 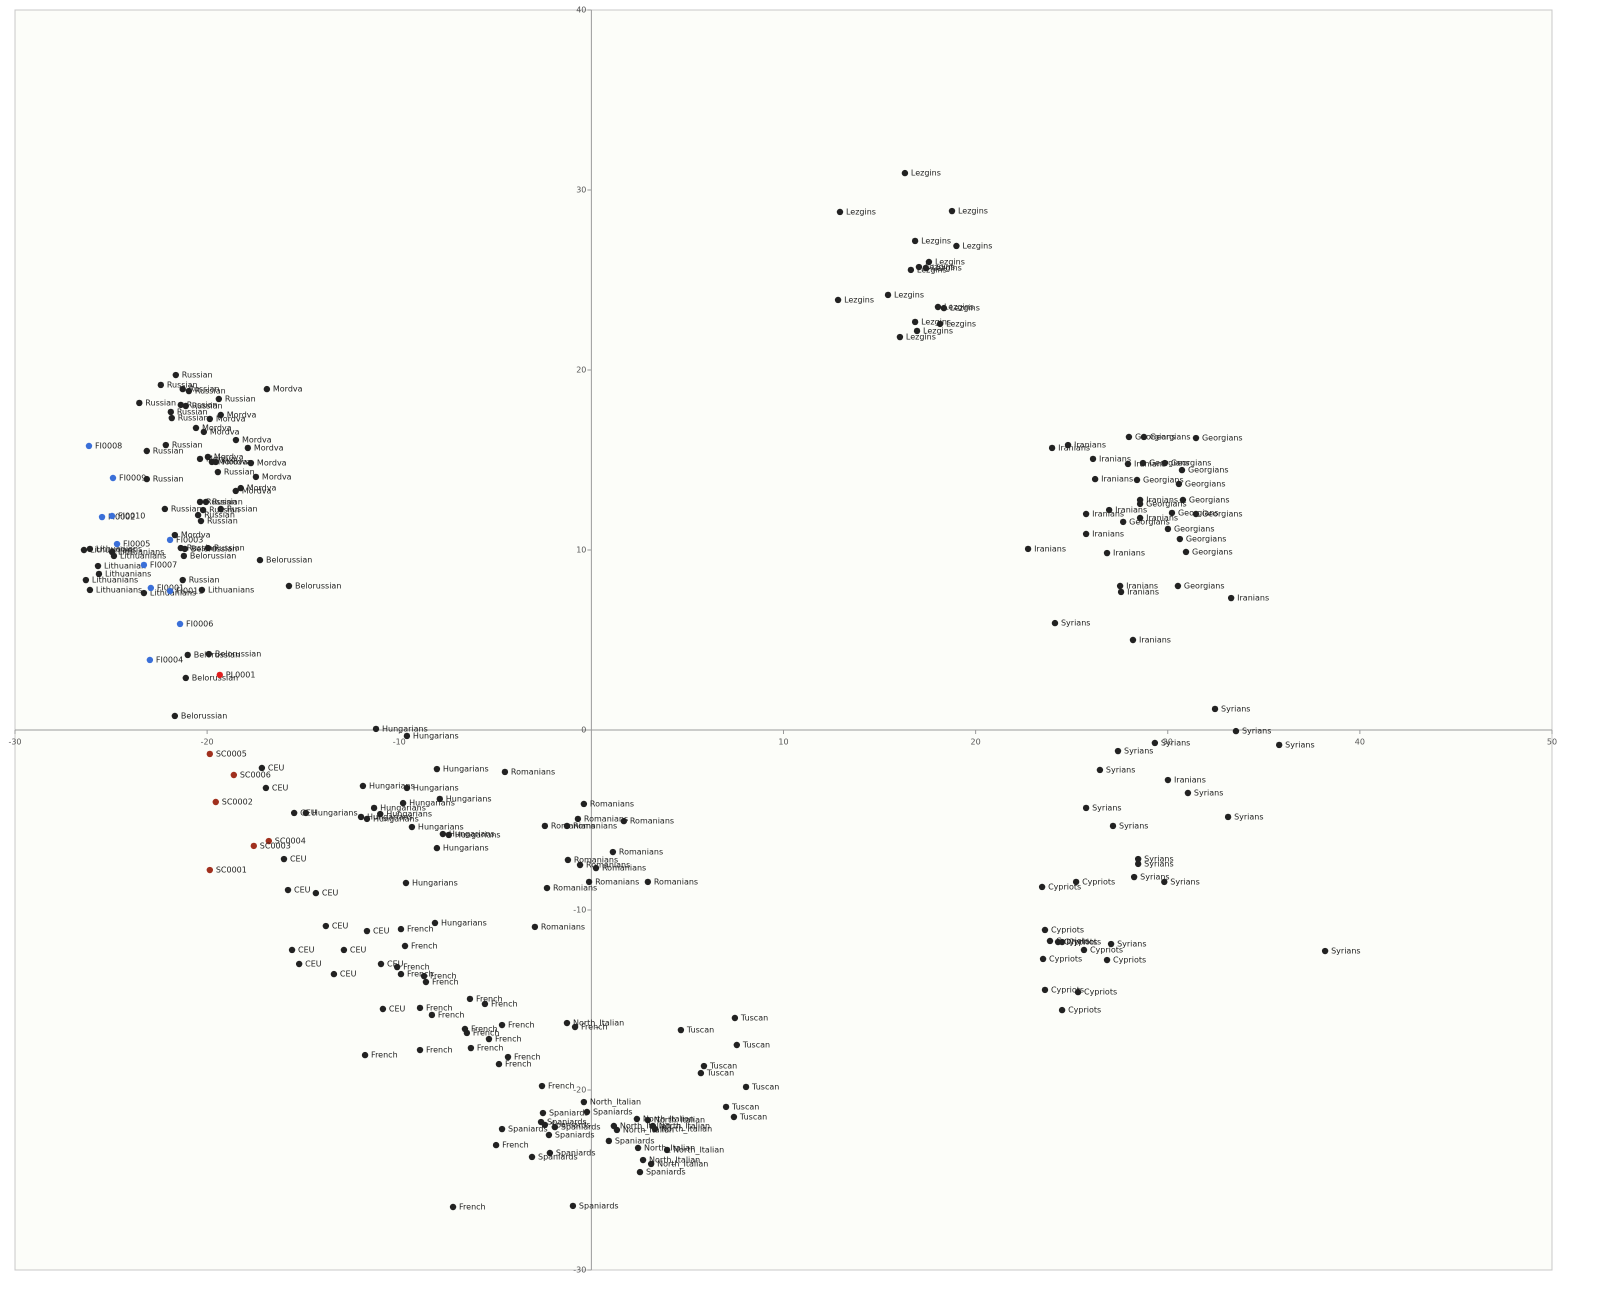 What do you see at coordinates (237, 802) in the screenshot?
I see `point-label: SC0002` at bounding box center [237, 802].